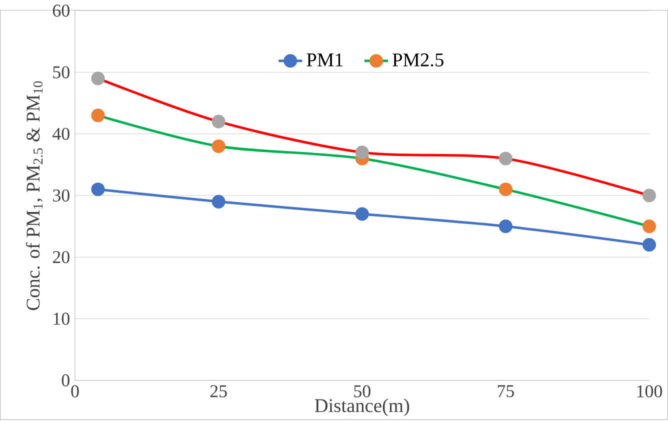 This screenshot has height=421, width=668. What do you see at coordinates (324, 60) in the screenshot?
I see `legend-label: PM1` at bounding box center [324, 60].